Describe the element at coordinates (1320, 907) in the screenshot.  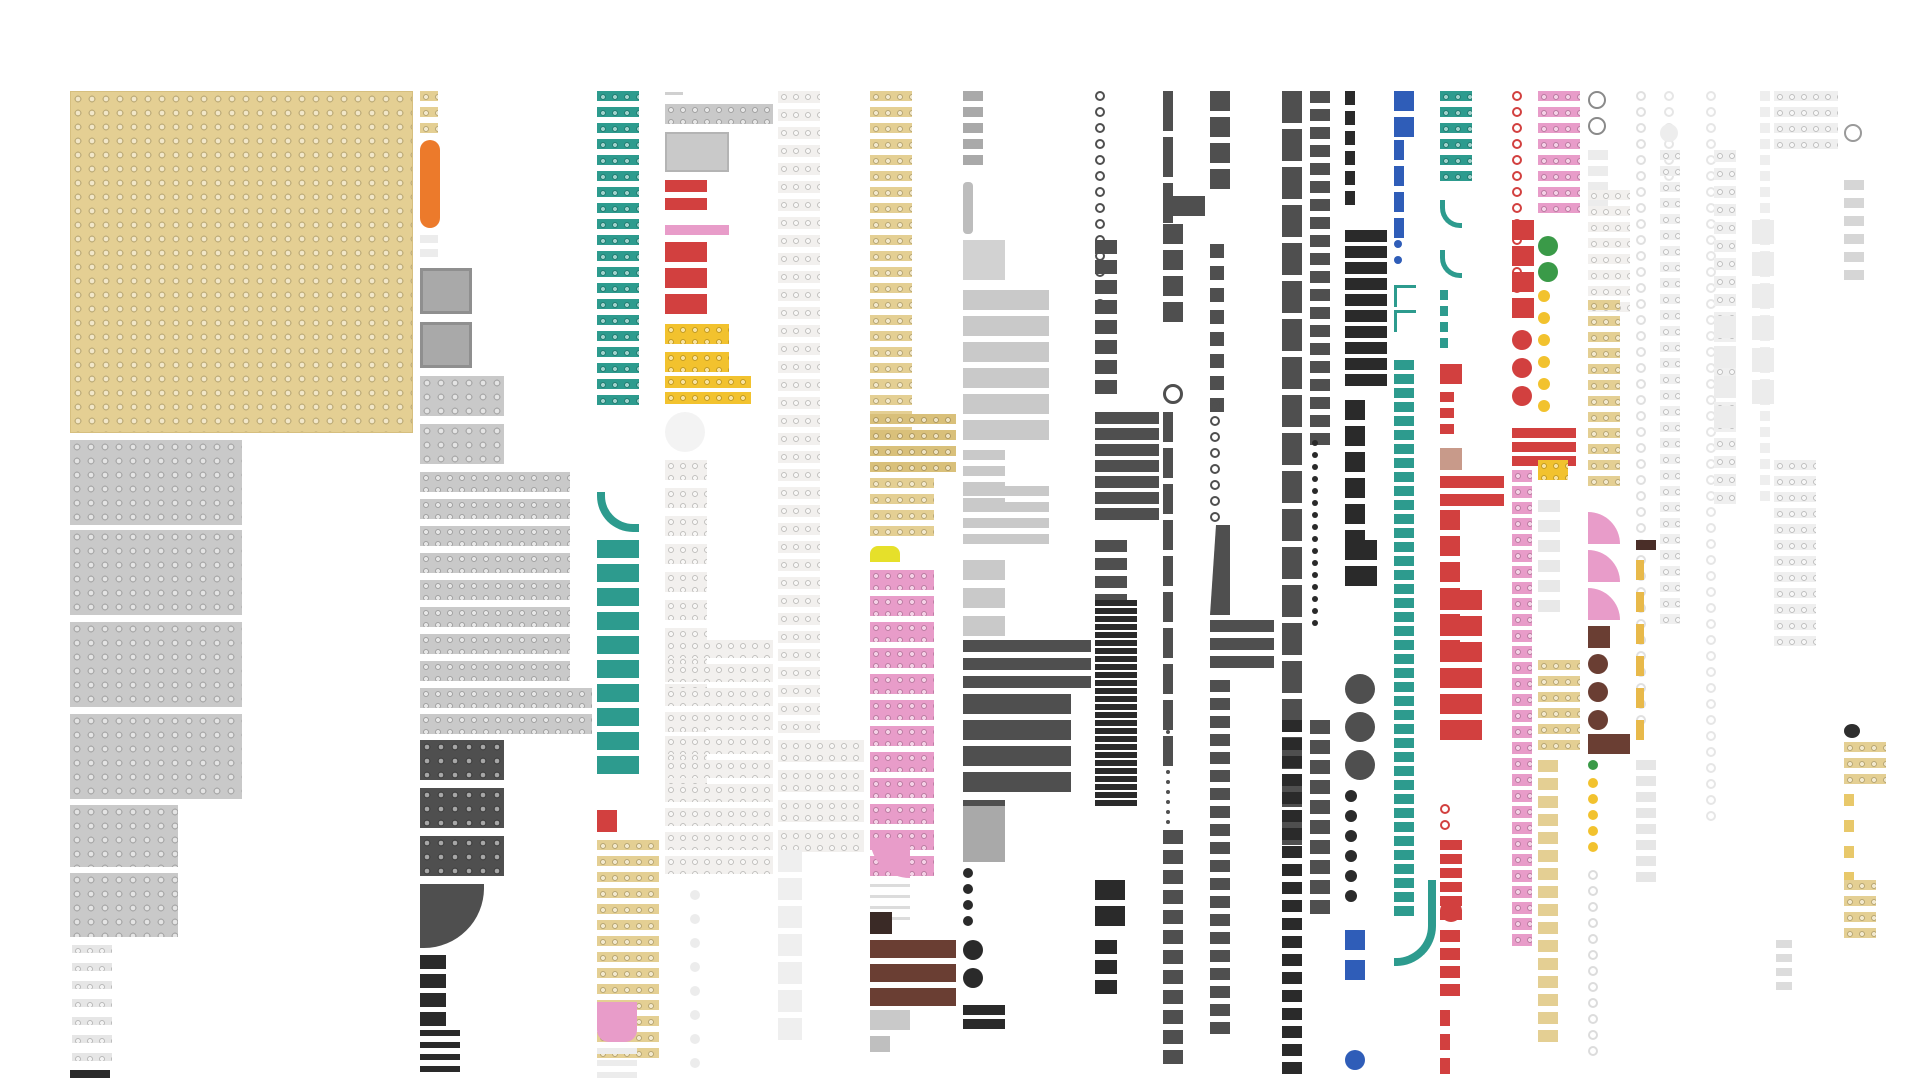
I see `black-plate` at that location.